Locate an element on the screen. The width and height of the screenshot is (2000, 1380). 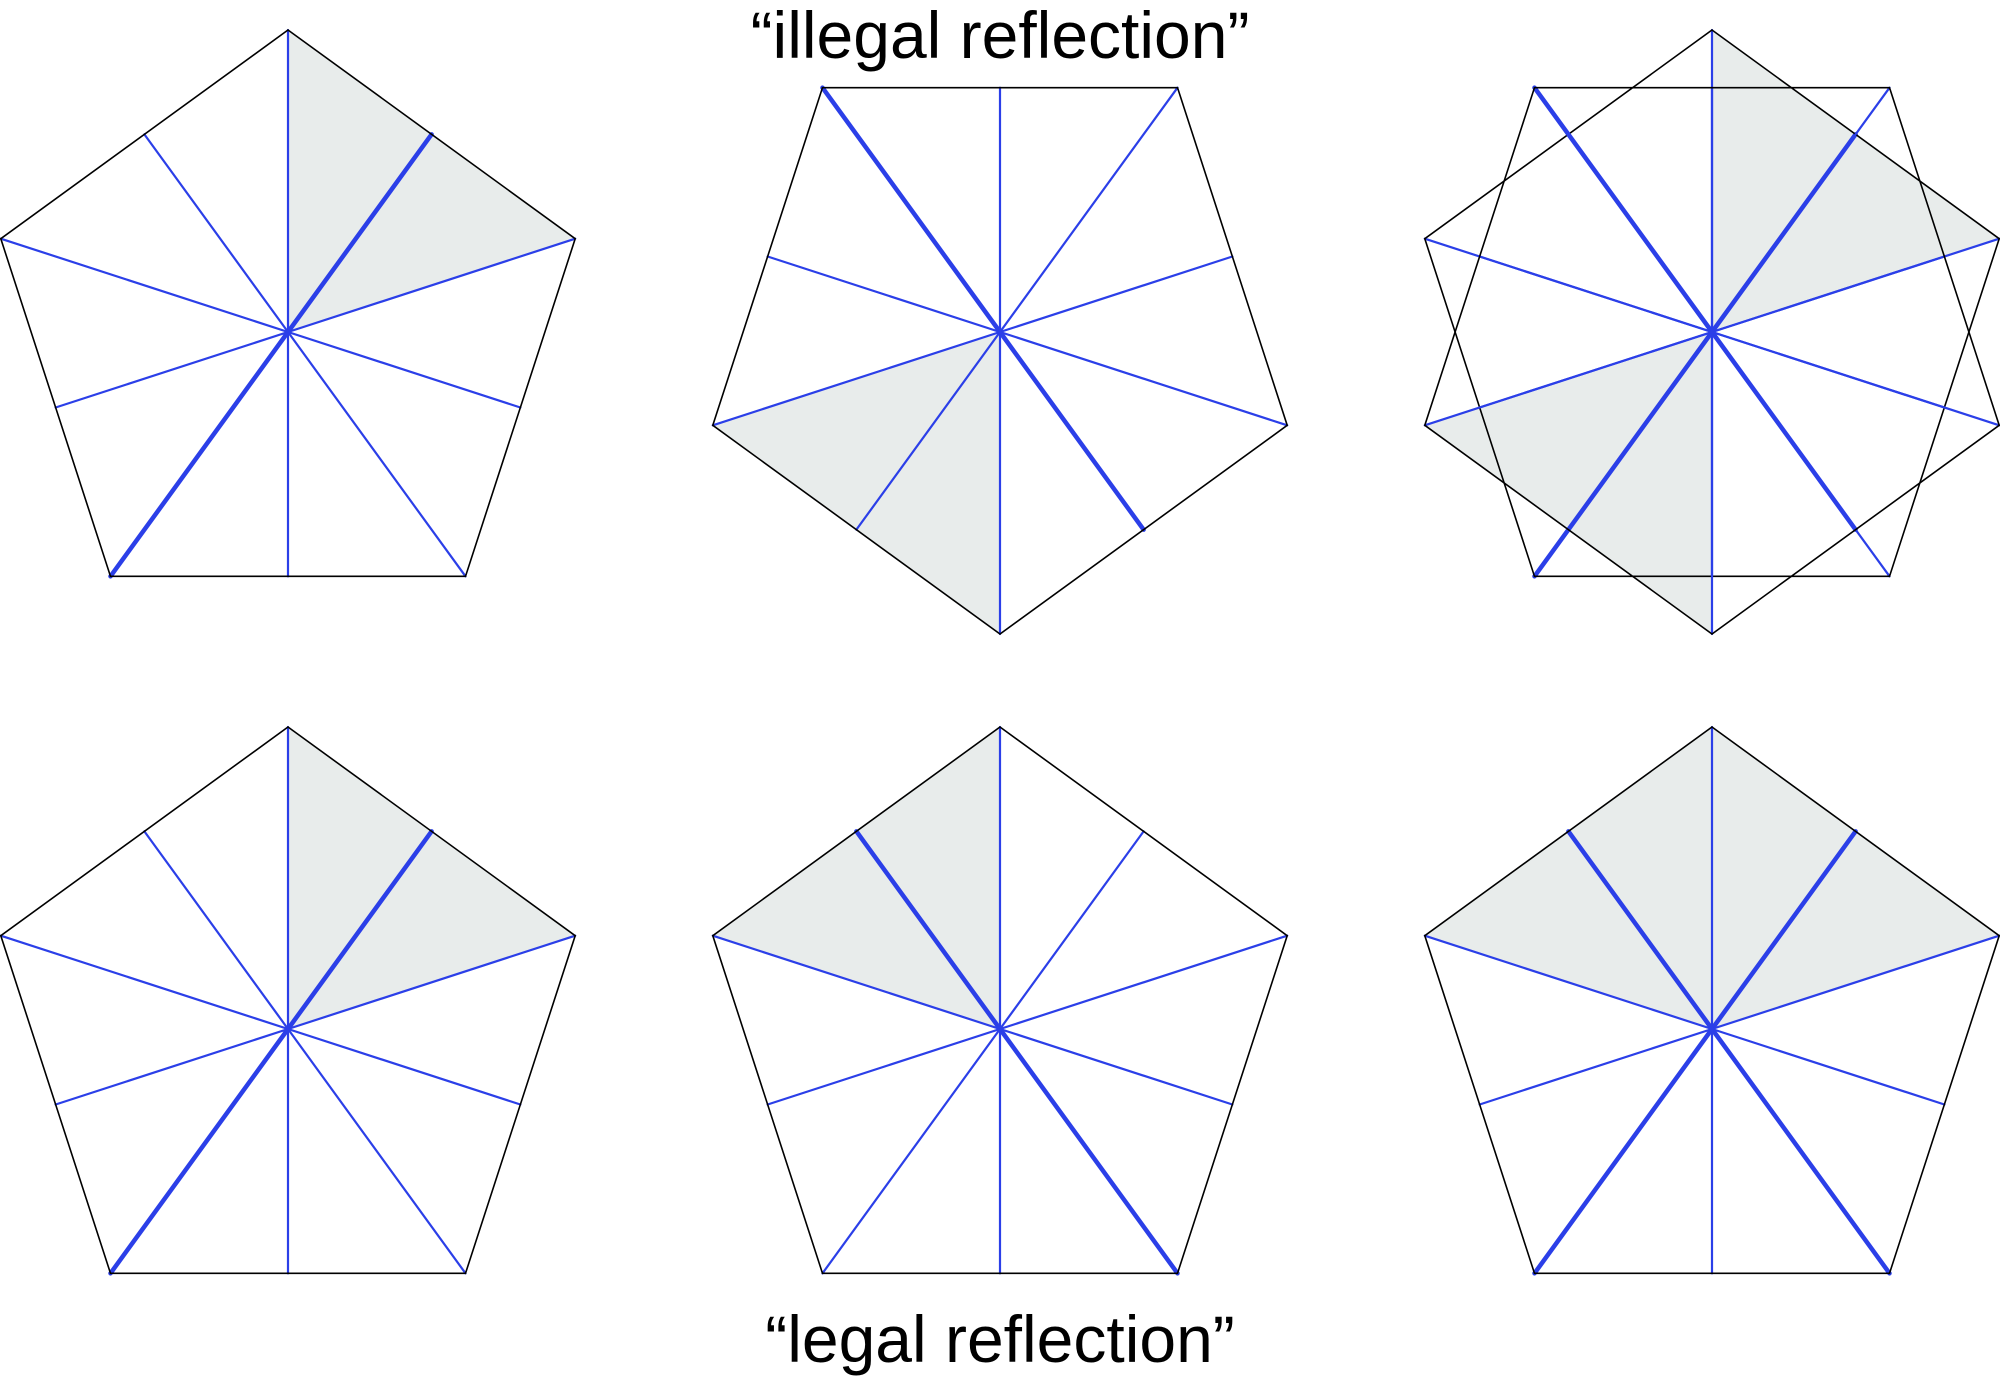
legal-original-lines is located at coordinates (288, 1000).